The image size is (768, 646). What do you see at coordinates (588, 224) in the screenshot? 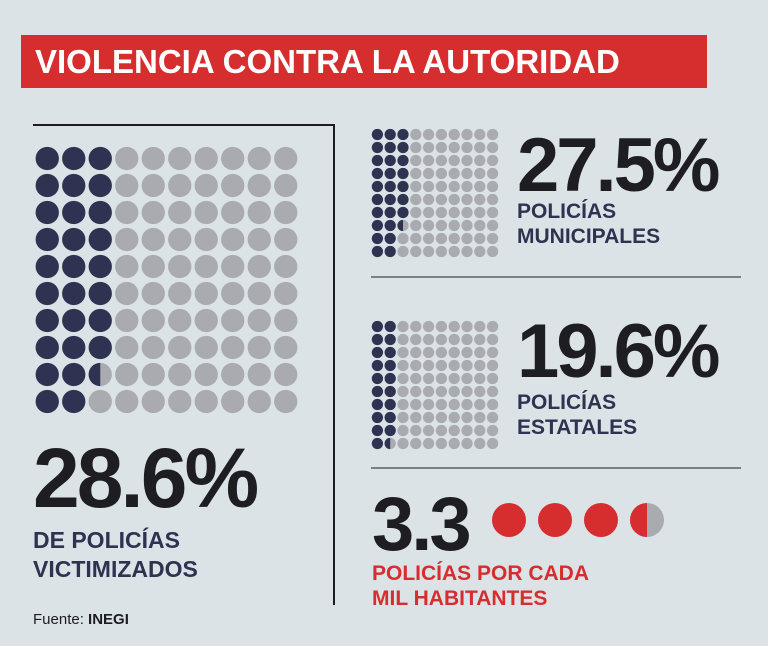
I see `municipal-label: POLICÍAS MUNICIPALES` at bounding box center [588, 224].